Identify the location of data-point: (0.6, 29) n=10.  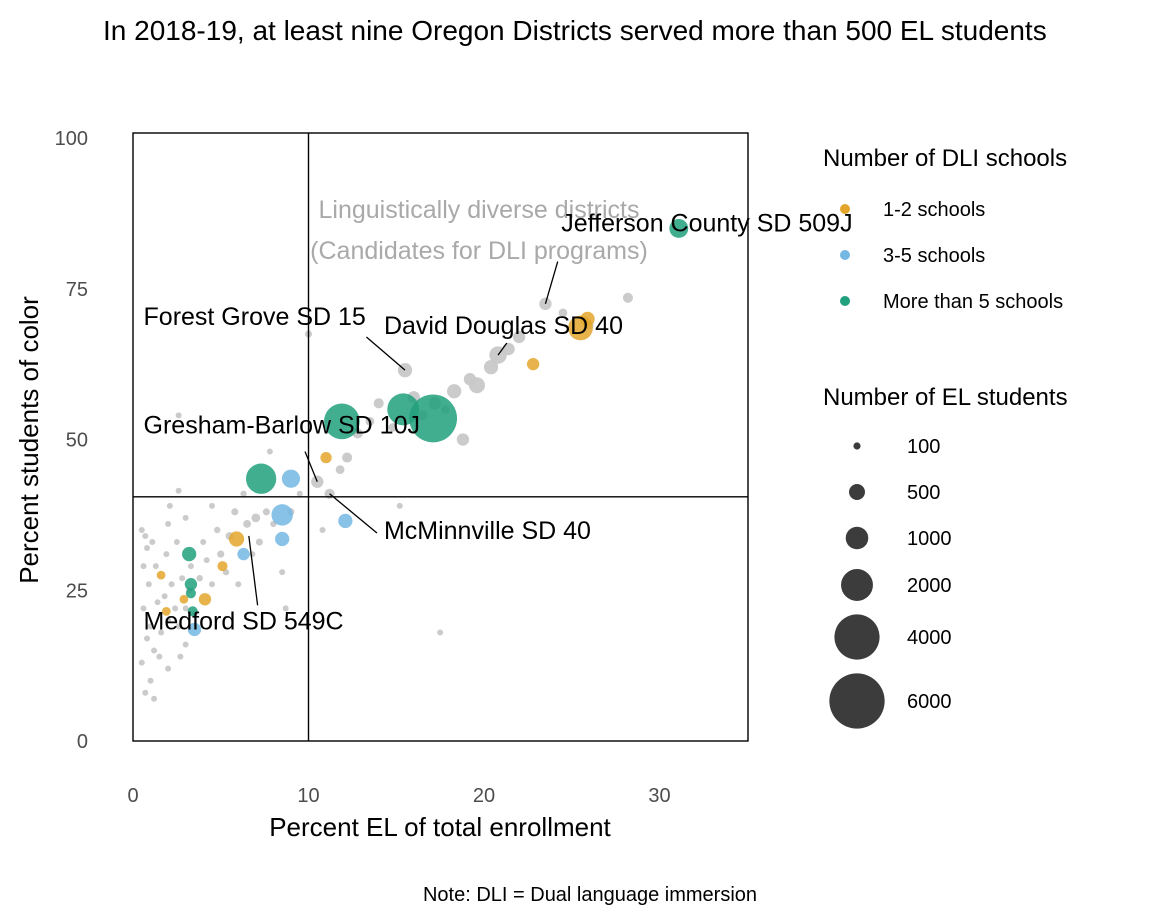
(143, 566).